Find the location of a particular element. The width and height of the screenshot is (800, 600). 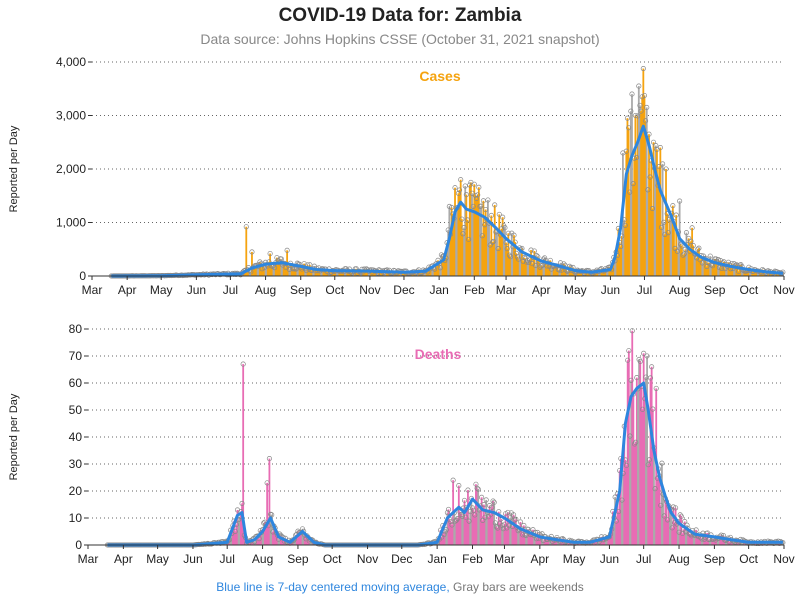

deaths-xtick-label: Apr is located at coordinates (539, 559).